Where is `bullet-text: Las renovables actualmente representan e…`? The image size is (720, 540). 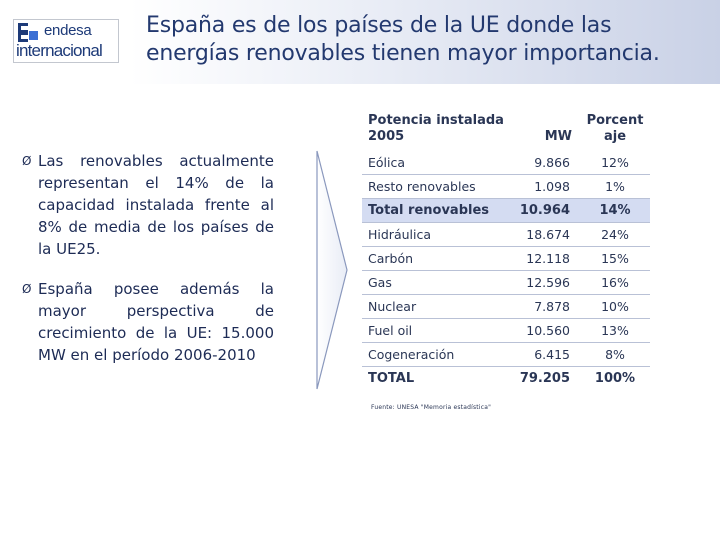
bullet-text: Las renovables actualmente representan e… is located at coordinates (156, 205).